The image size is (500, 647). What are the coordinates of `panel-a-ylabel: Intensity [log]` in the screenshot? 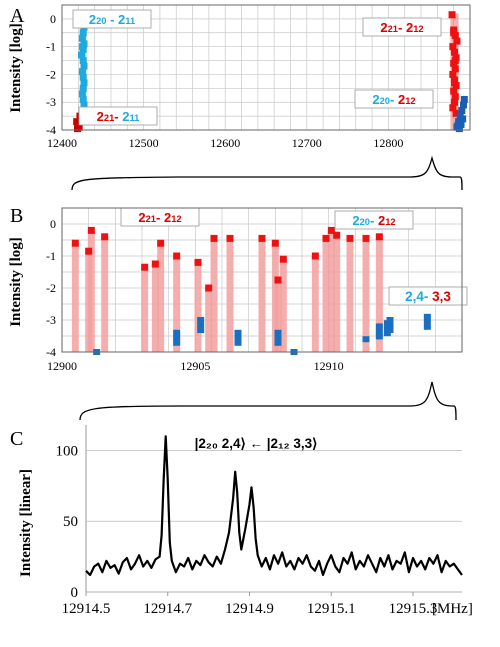 It's located at (16, 68).